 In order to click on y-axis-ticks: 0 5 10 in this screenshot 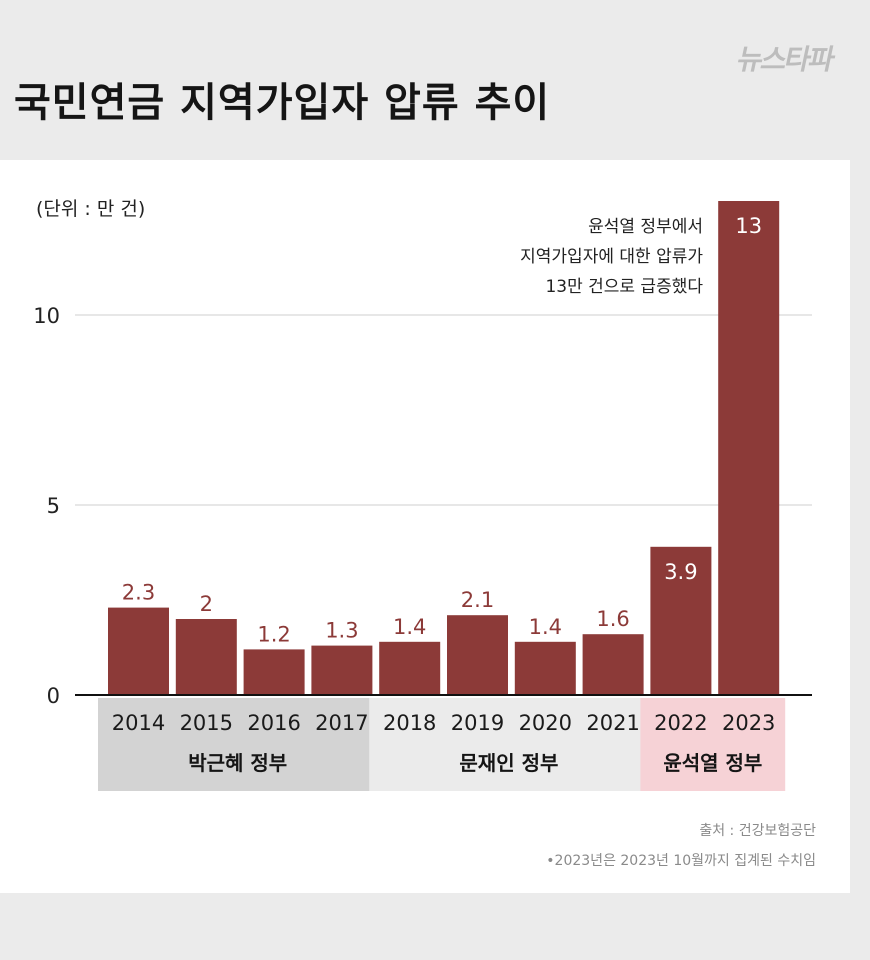, I will do `click(46, 506)`.